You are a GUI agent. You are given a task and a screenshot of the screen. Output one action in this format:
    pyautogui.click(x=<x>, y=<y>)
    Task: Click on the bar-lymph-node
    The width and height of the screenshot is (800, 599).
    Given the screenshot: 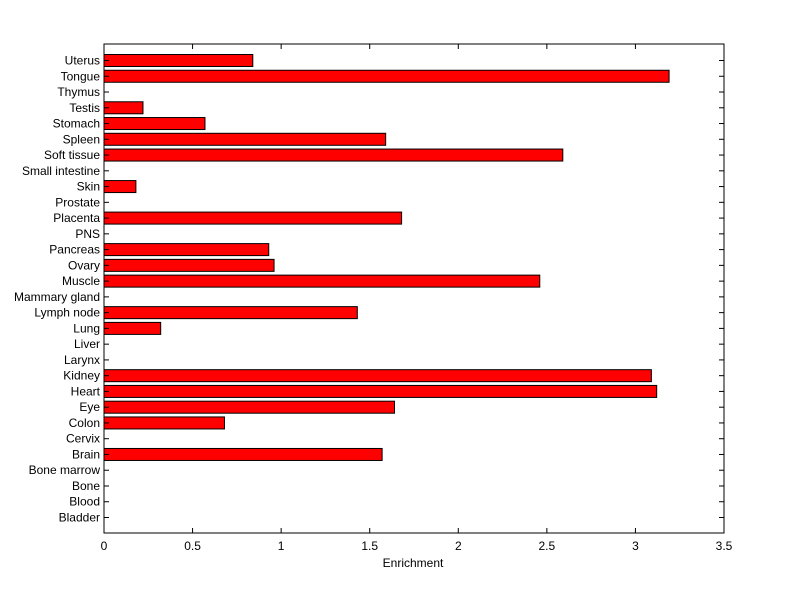 What is the action you would take?
    pyautogui.click(x=230, y=313)
    